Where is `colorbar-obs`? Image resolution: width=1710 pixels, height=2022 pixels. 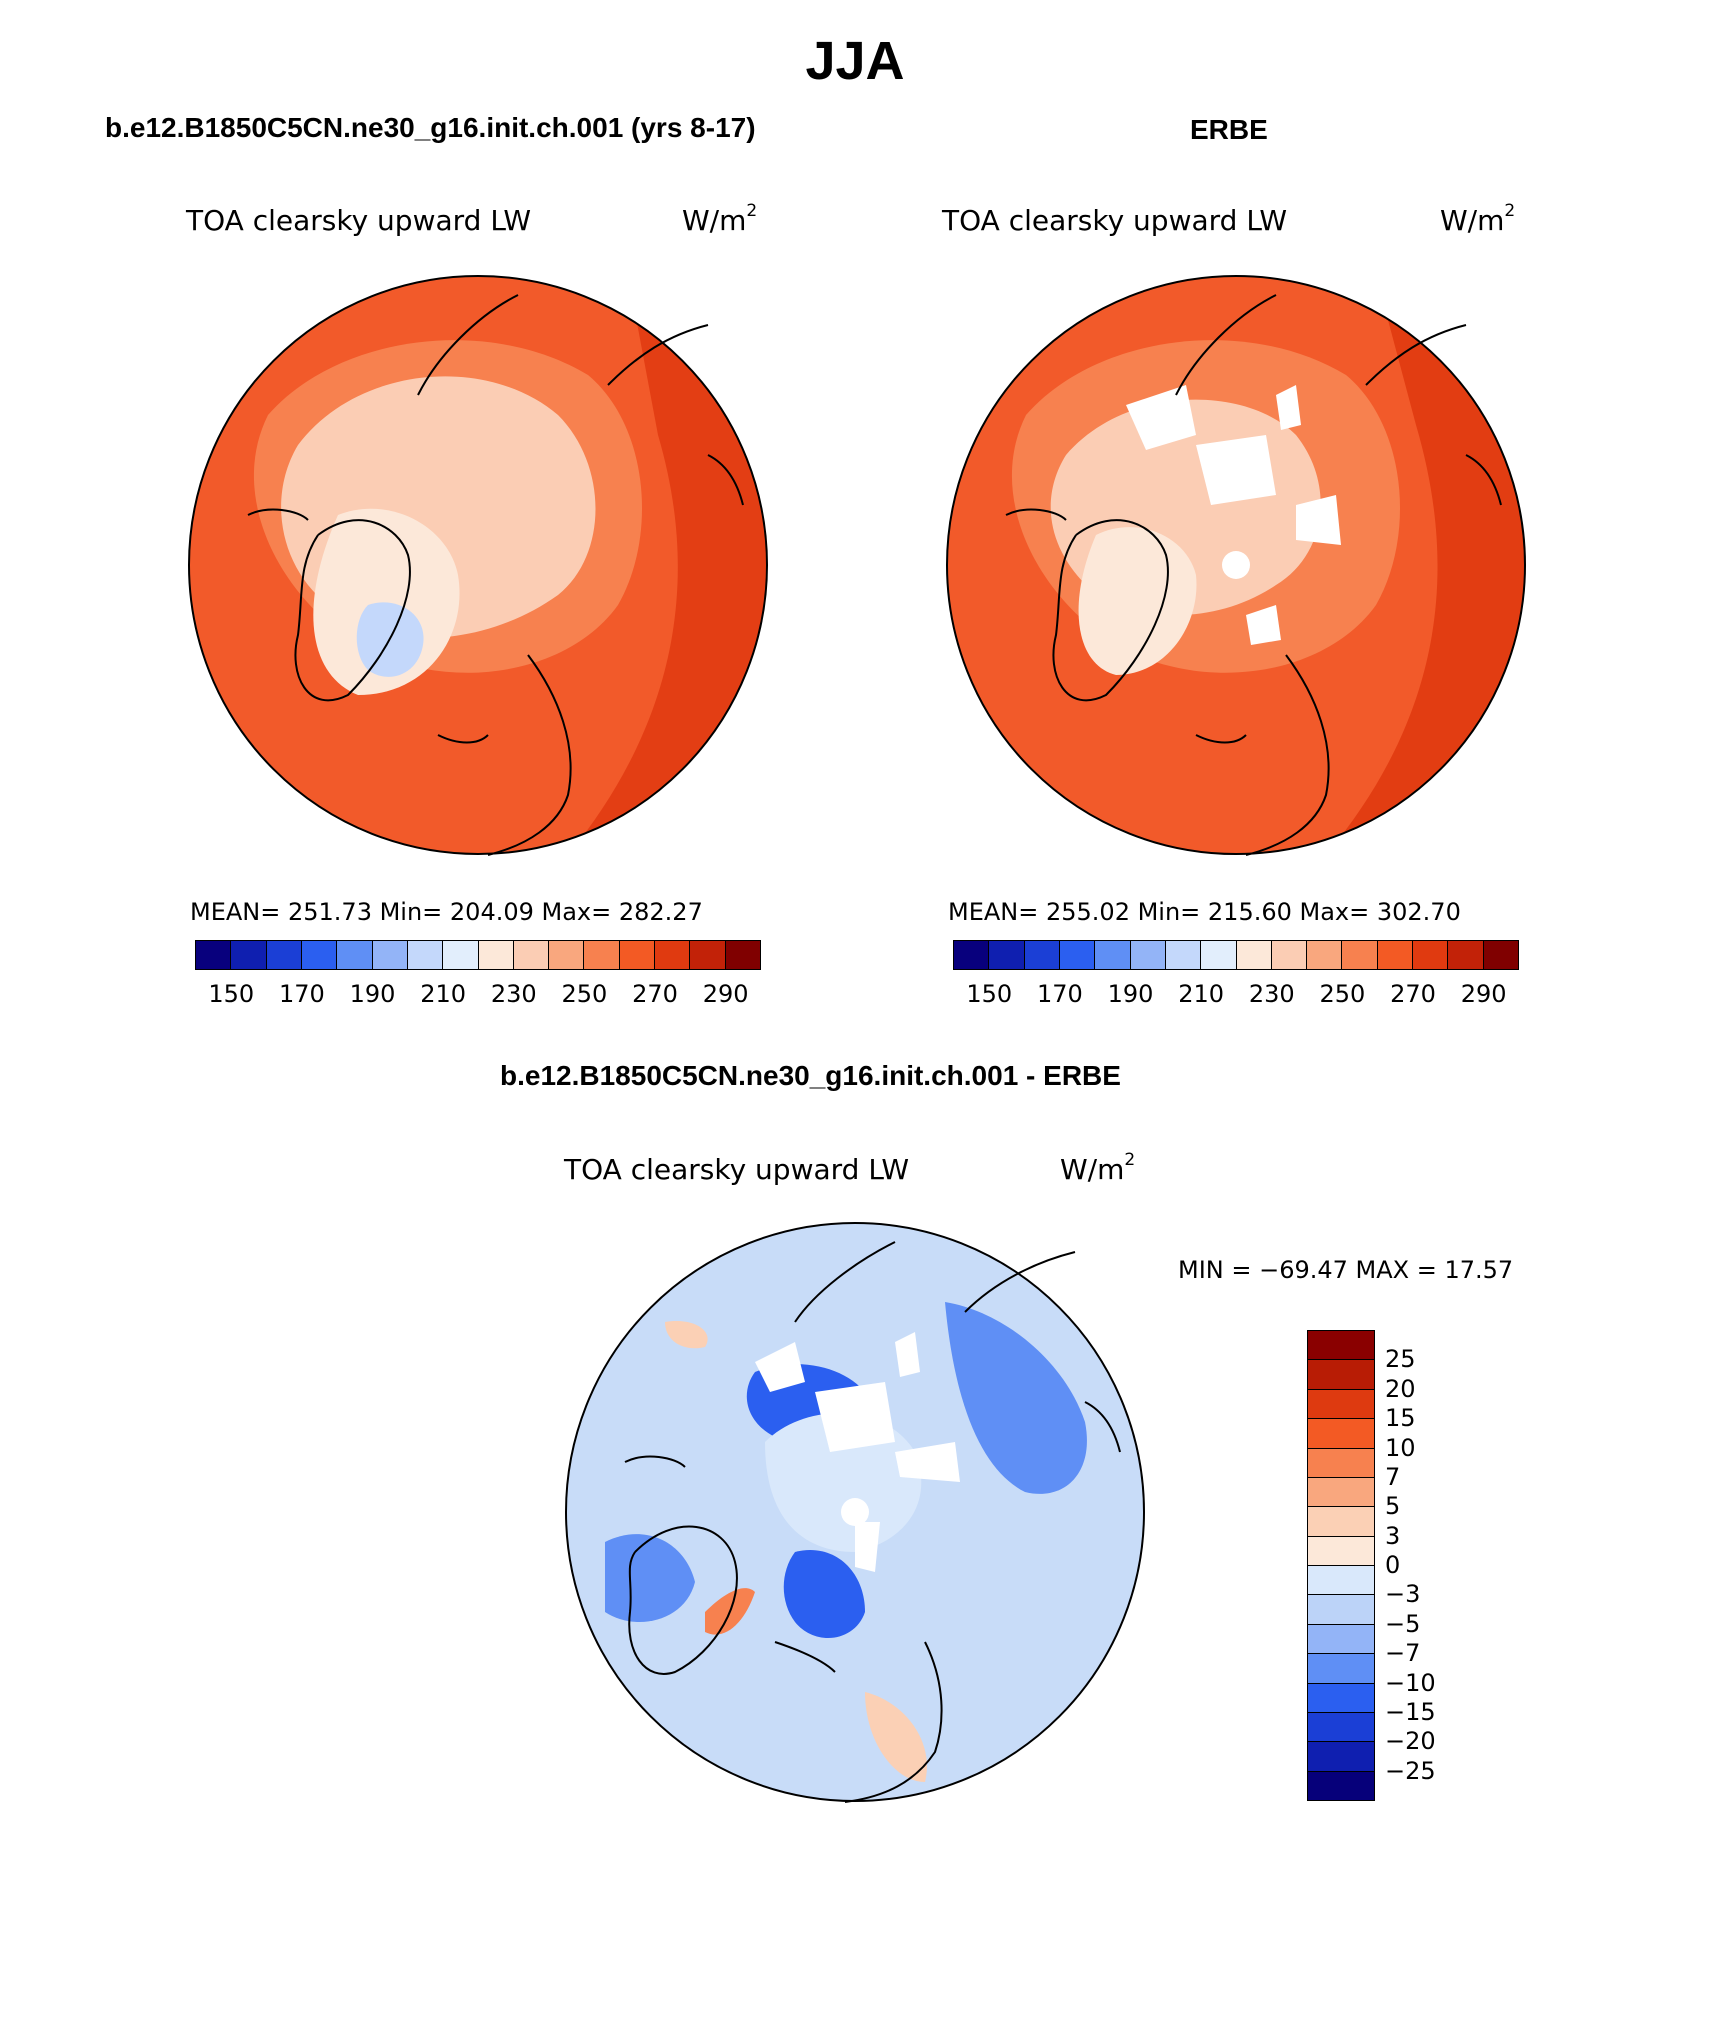 colorbar-obs is located at coordinates (1236, 955).